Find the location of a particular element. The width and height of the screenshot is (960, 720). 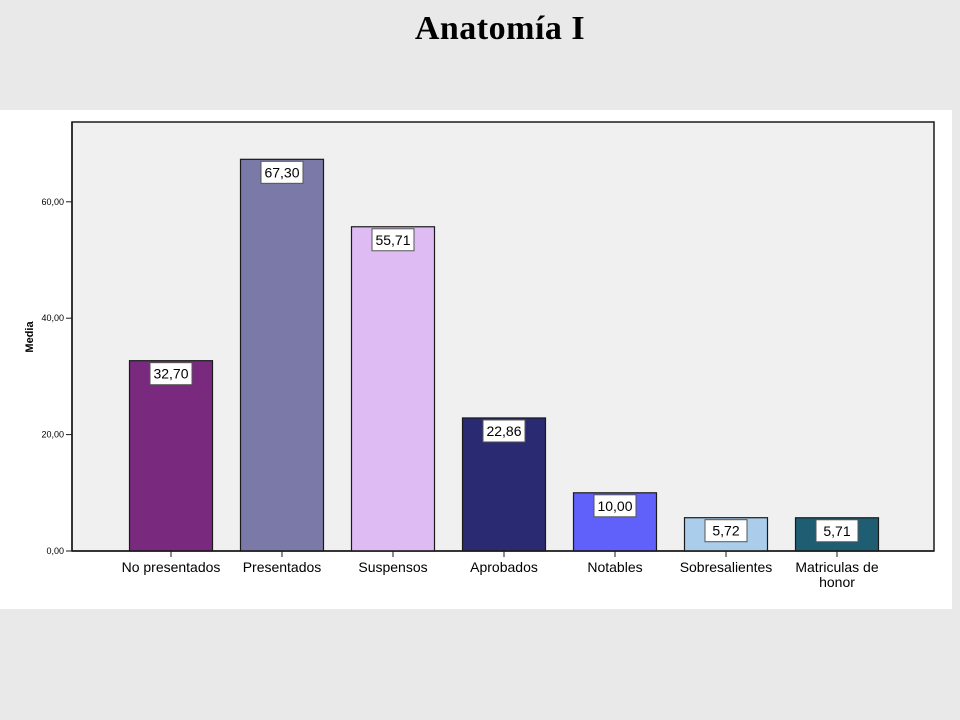

x-tick-label: Presentados is located at coordinates (282, 567).